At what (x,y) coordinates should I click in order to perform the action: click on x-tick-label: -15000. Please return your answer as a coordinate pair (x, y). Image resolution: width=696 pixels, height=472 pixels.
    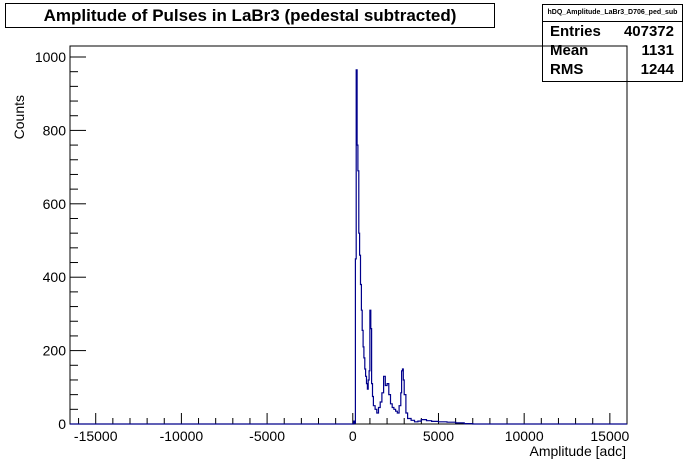
    Looking at the image, I should click on (96, 436).